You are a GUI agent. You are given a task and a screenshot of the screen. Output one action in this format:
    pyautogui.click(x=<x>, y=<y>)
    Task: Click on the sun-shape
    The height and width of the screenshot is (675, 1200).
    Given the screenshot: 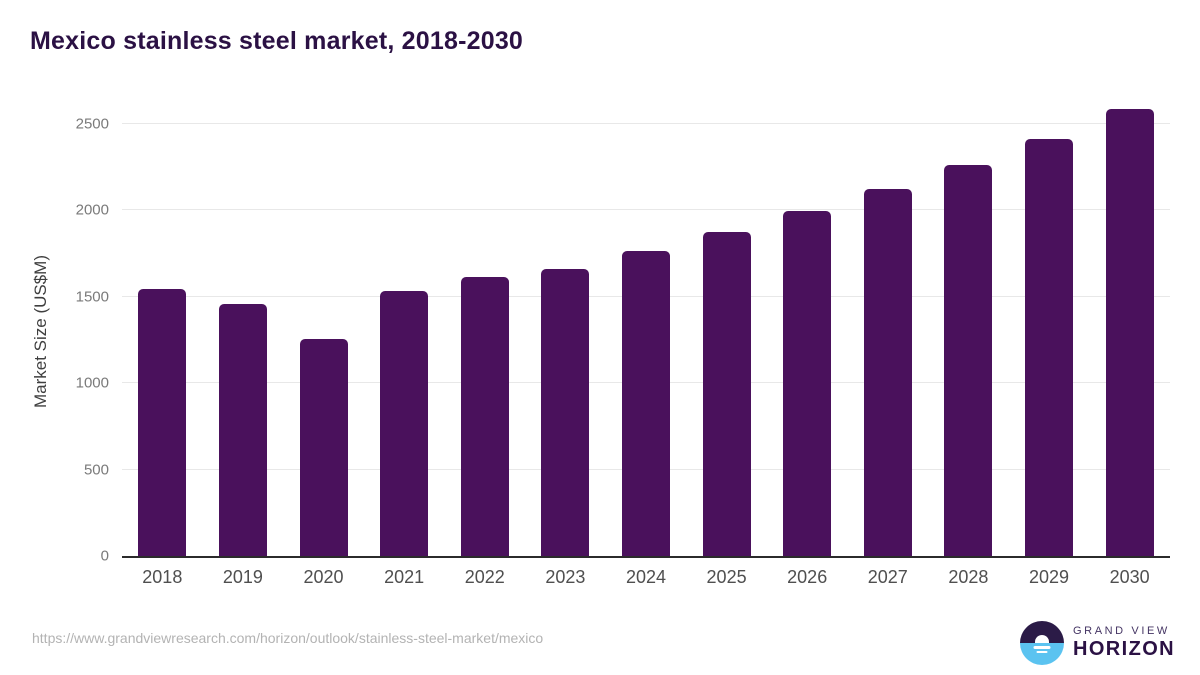 What is the action you would take?
    pyautogui.click(x=1042, y=639)
    